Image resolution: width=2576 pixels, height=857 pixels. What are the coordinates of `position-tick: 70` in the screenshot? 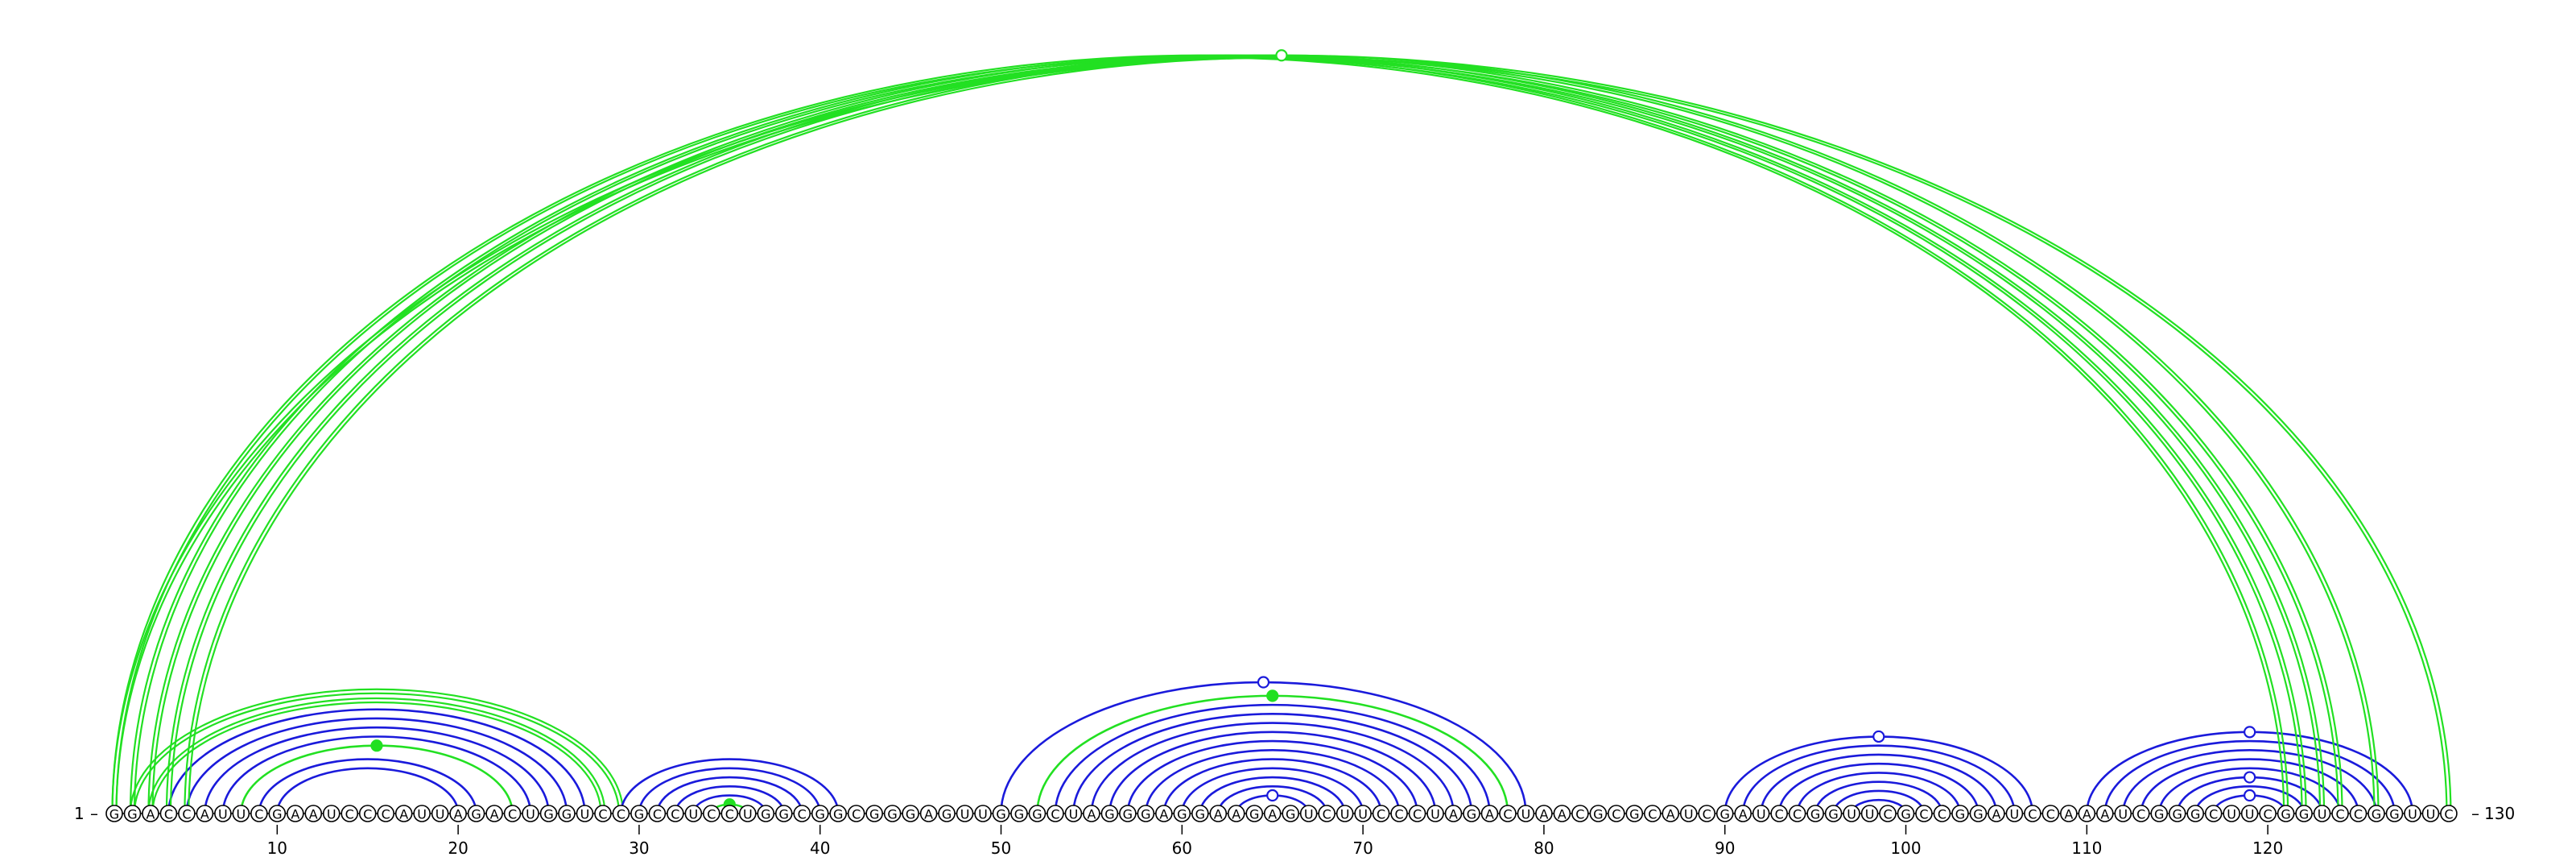 It's located at (1362, 841).